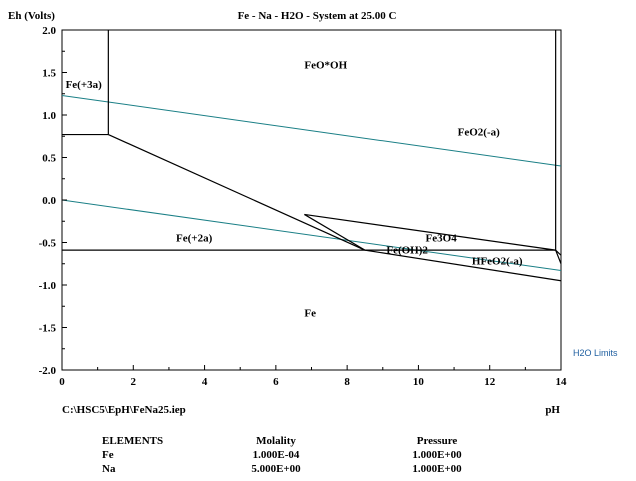 This screenshot has width=636, height=481. Describe the element at coordinates (49, 31) in the screenshot. I see `y-tick-label-0: 2.0` at that location.